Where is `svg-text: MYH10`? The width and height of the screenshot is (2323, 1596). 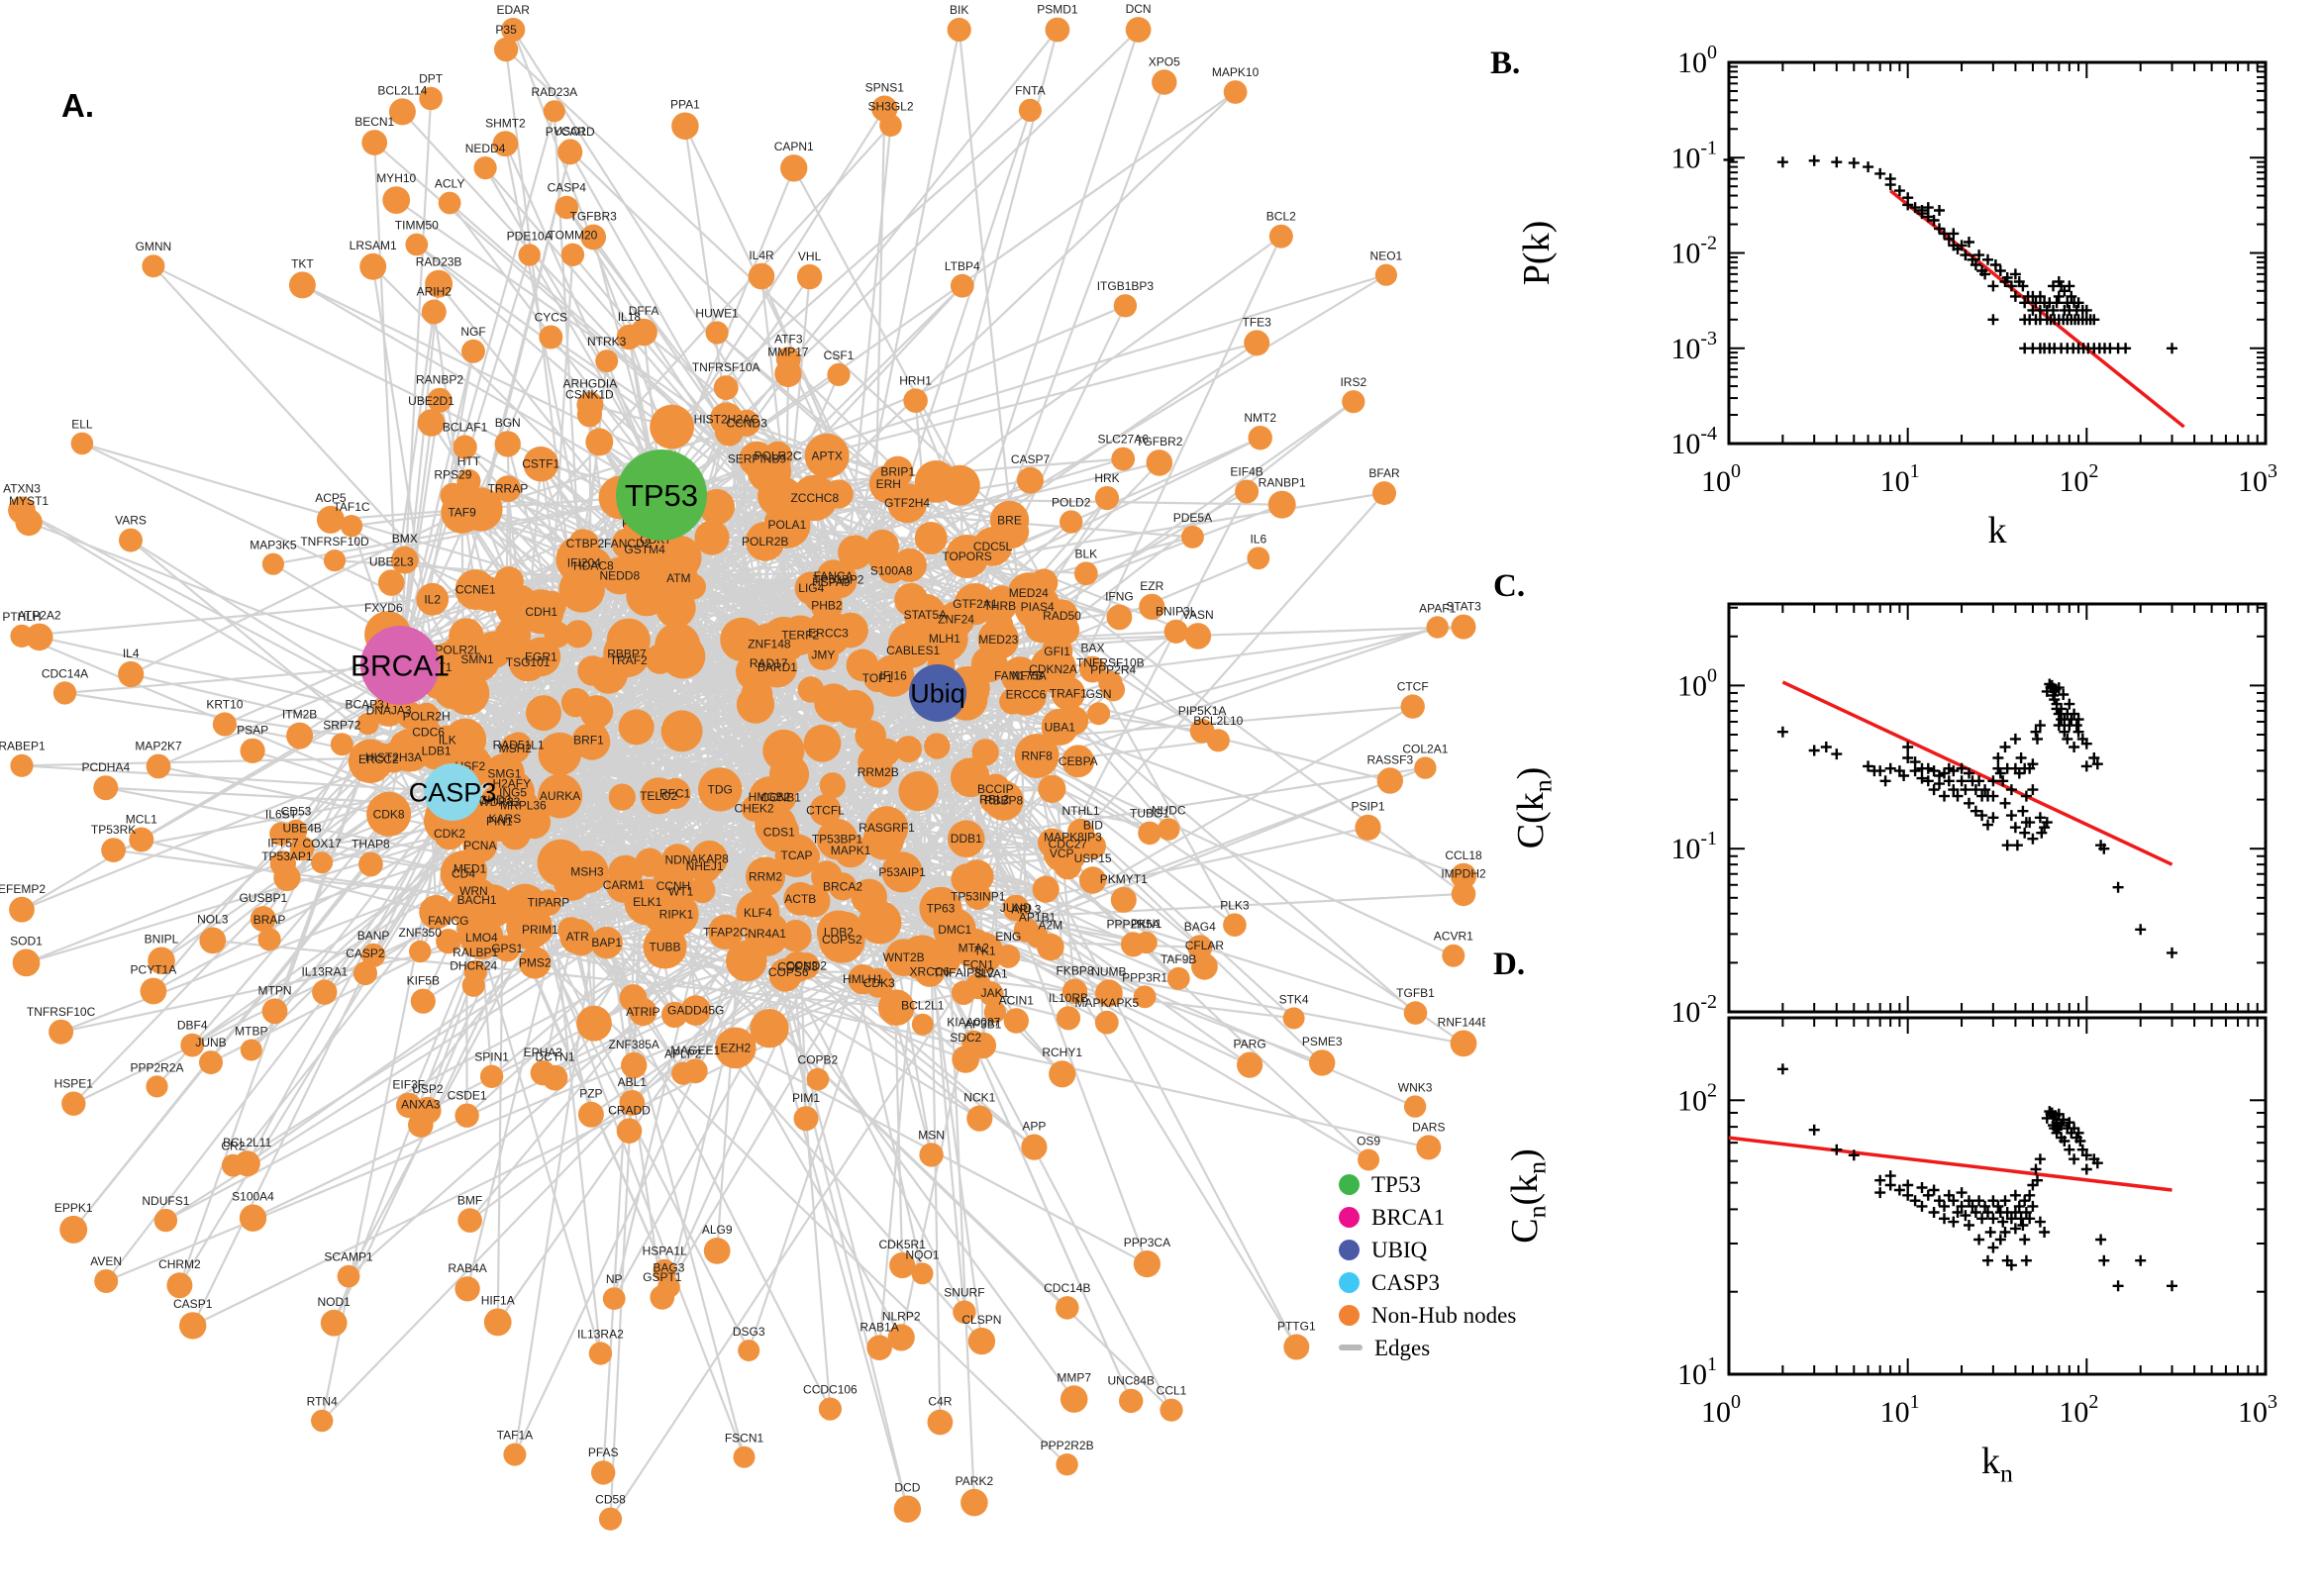
svg-text: MYH10 is located at coordinates (396, 178).